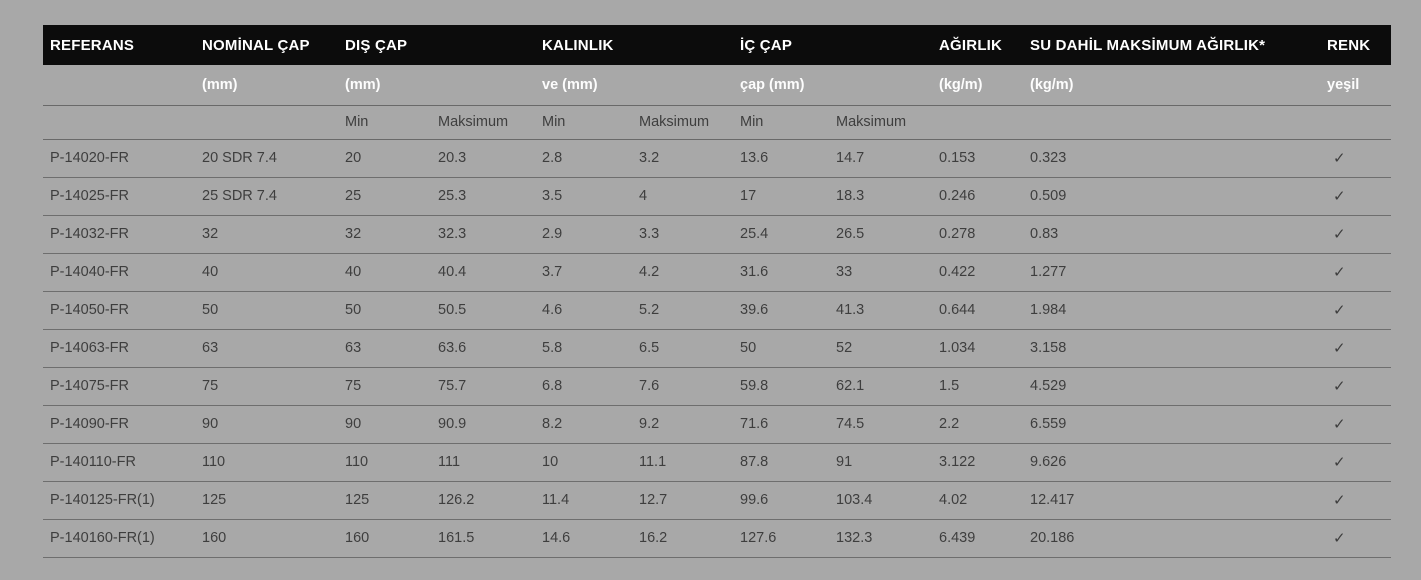  I want to click on unit-renk: yeşil, so click(1356, 85).